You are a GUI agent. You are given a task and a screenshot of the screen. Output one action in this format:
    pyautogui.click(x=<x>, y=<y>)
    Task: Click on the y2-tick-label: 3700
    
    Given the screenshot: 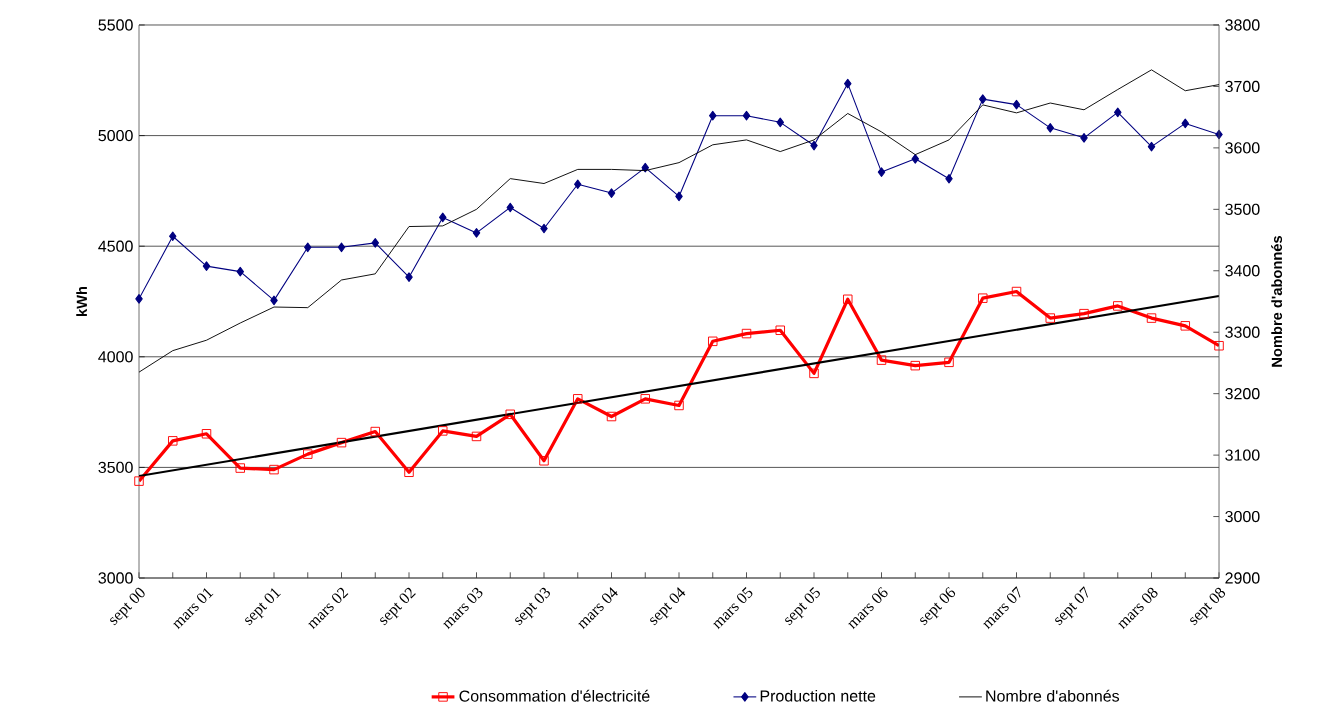 What is the action you would take?
    pyautogui.click(x=1242, y=86)
    